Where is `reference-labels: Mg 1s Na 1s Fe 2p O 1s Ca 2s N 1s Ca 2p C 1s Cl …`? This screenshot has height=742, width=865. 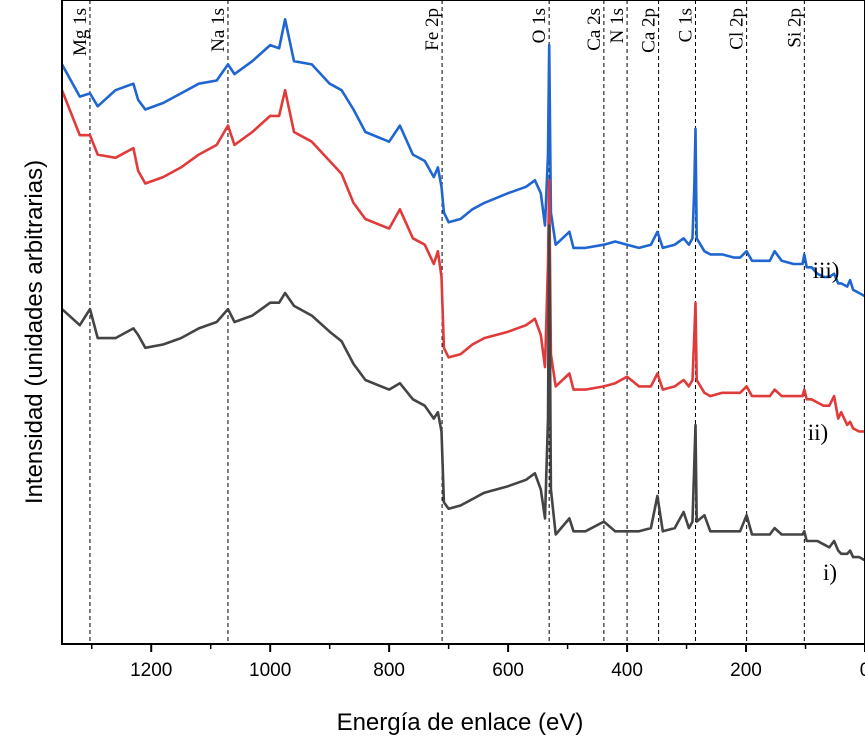 reference-labels: Mg 1s Na 1s Fe 2p O 1s Ca 2s N 1s Ca 2p C 1s Cl … is located at coordinates (437, 32).